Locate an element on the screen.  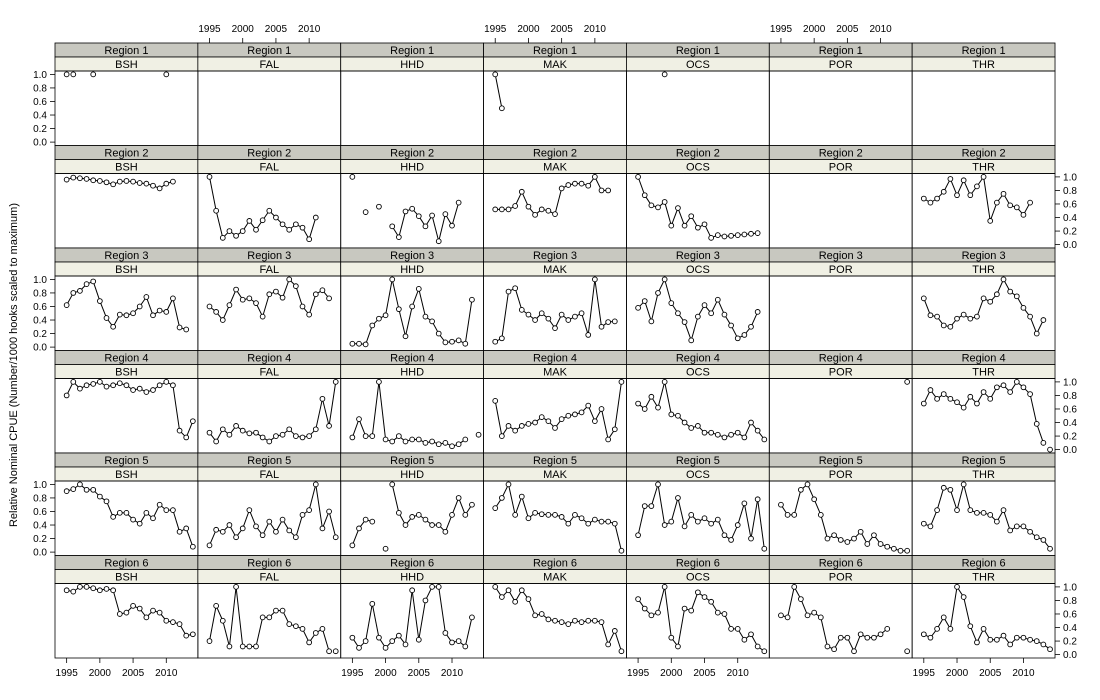
strip-region-label-region-2-por: Region 2 is located at coordinates (841, 154).